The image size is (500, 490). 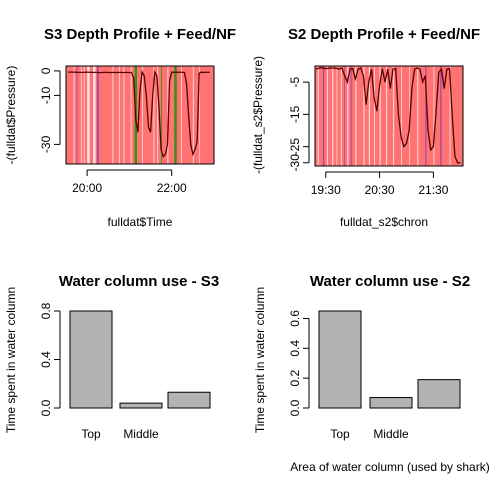 What do you see at coordinates (295, 114) in the screenshot?
I see `y-tick-label: -15` at bounding box center [295, 114].